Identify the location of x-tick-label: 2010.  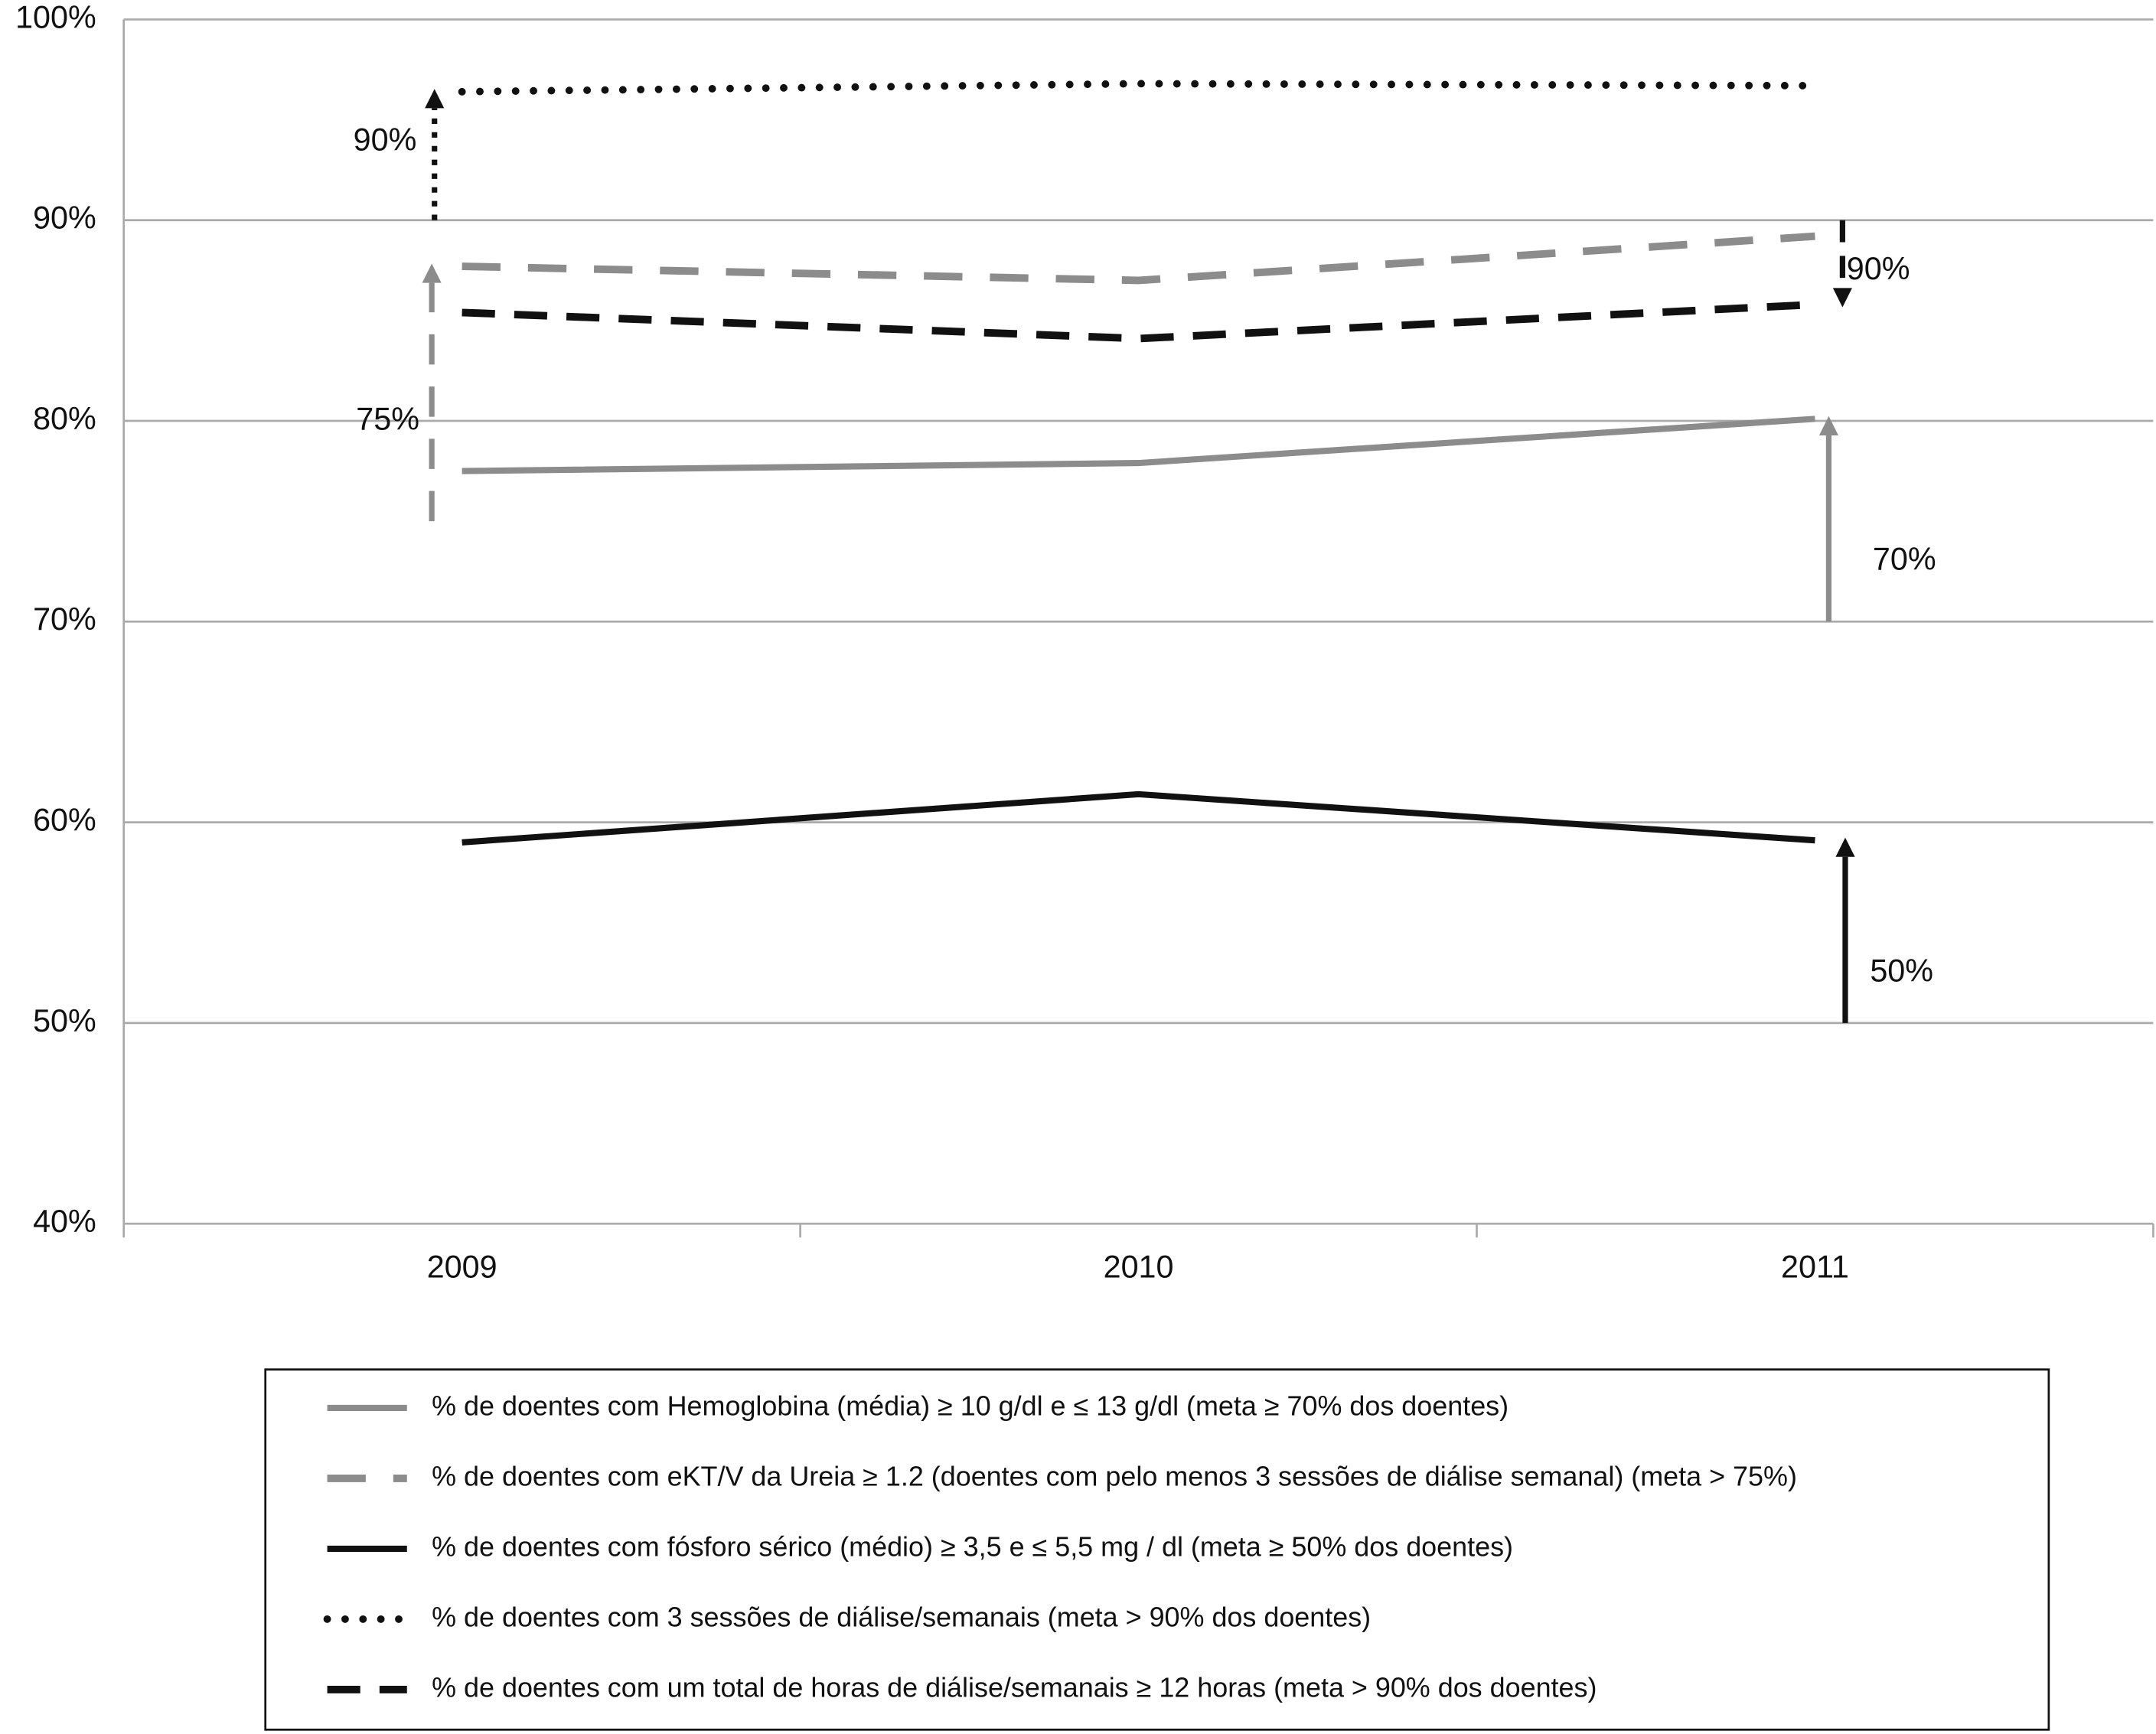
(1139, 1266).